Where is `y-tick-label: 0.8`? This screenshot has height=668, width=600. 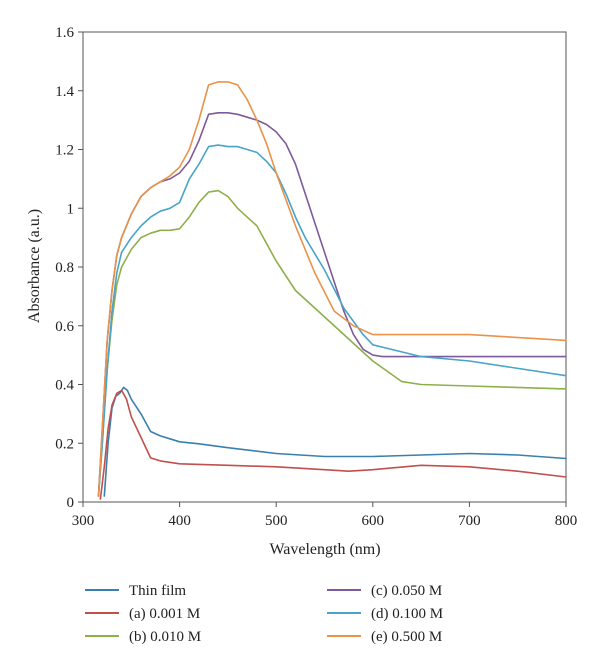 y-tick-label: 0.8 is located at coordinates (64, 268).